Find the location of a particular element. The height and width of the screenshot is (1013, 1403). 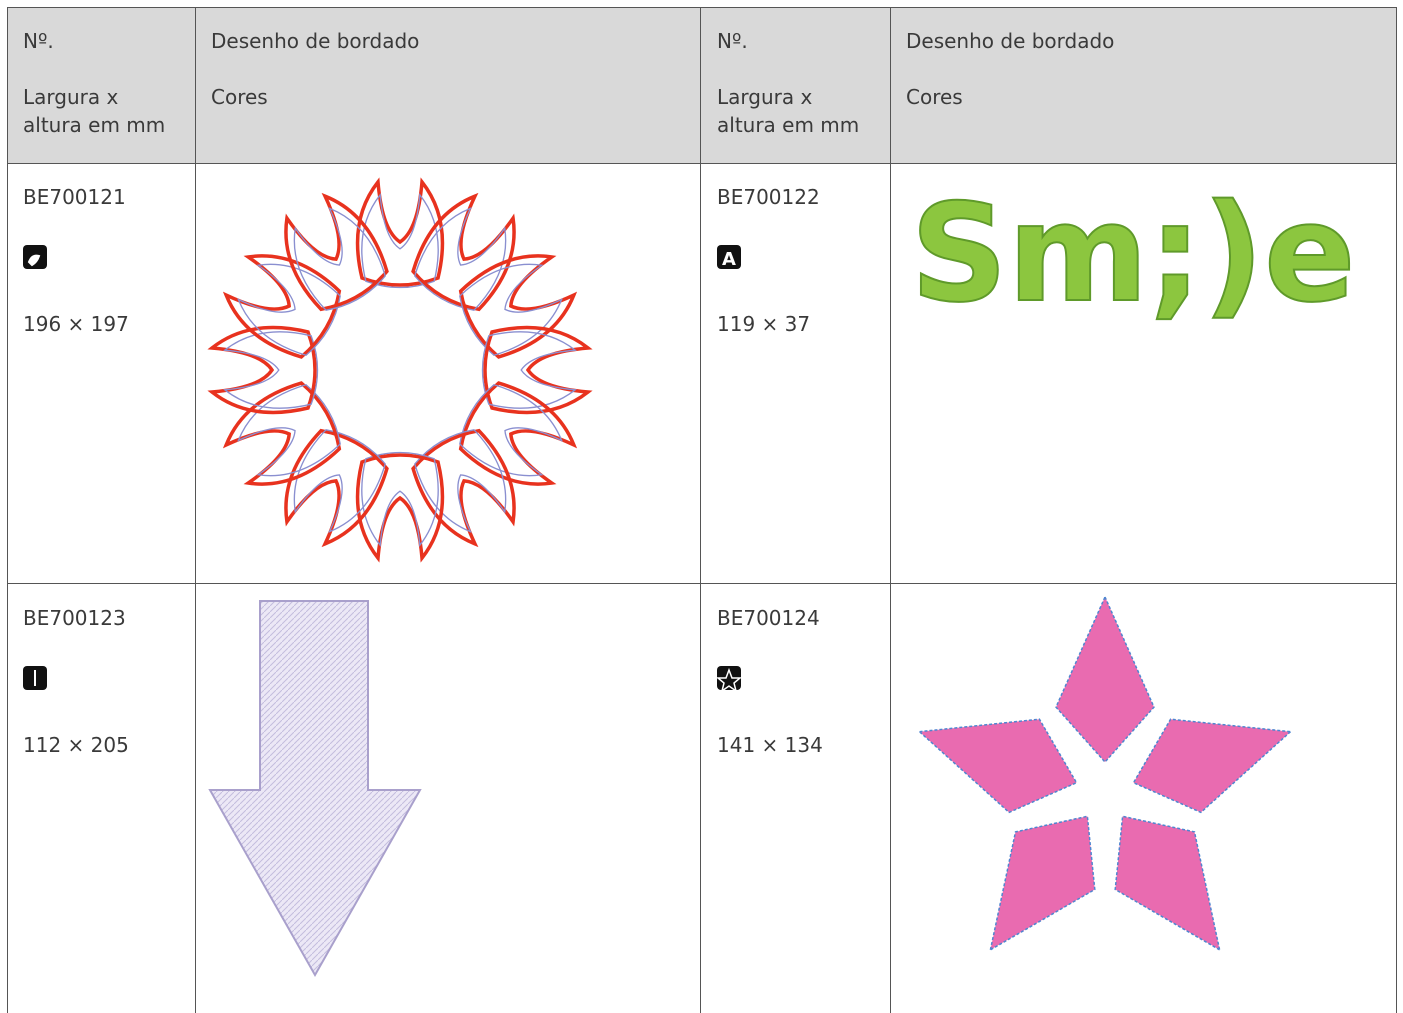

design-size: 112 × 205 is located at coordinates (76, 745).